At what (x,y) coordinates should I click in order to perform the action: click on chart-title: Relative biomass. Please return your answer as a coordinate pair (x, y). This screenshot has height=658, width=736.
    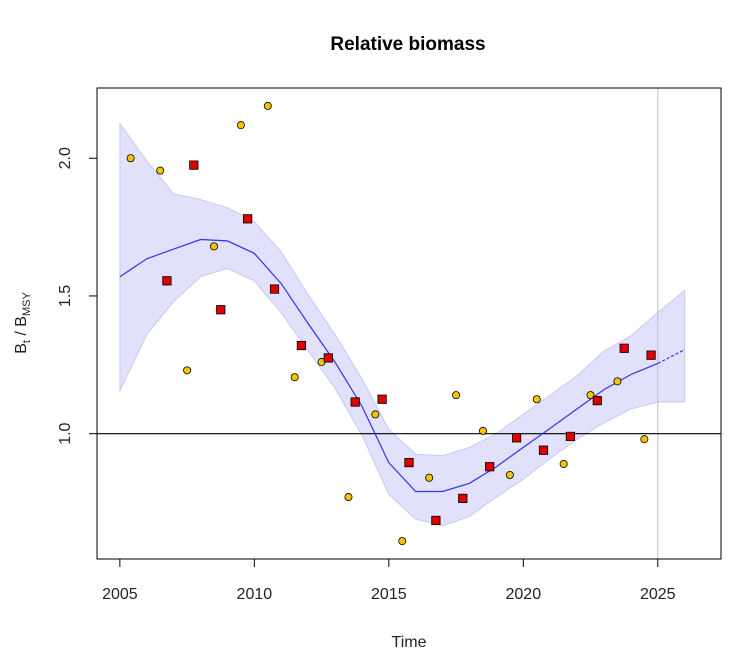
    Looking at the image, I should click on (407, 44).